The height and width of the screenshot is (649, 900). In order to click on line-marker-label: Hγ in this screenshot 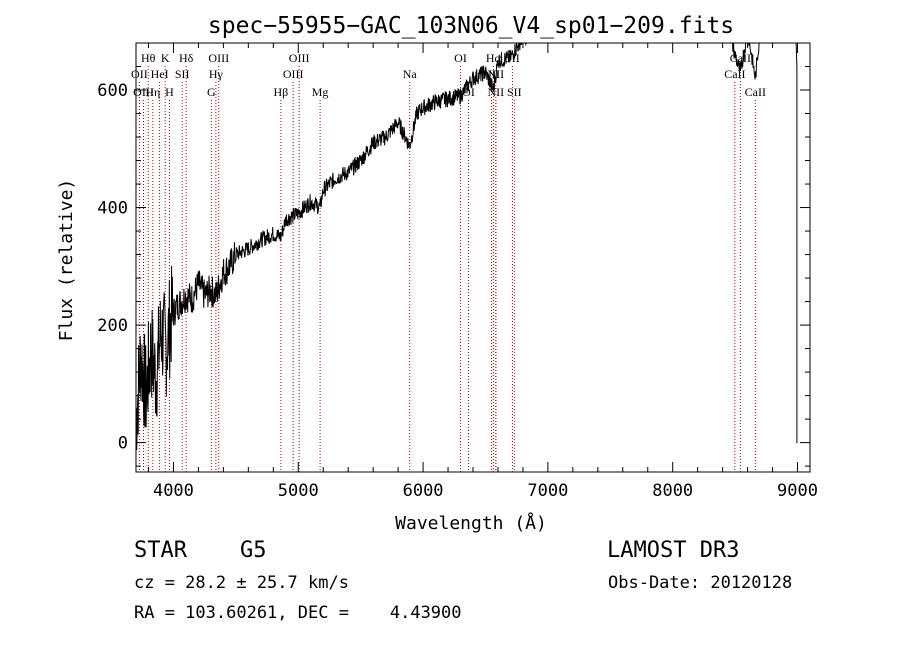, I will do `click(216, 74)`.